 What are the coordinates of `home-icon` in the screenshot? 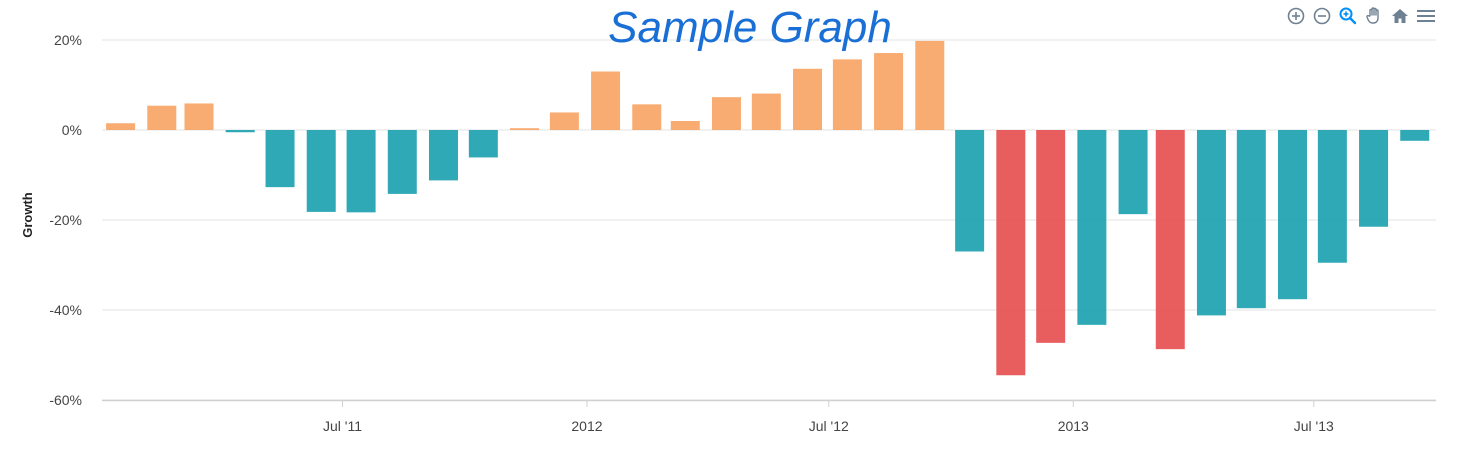 It's located at (1400, 16).